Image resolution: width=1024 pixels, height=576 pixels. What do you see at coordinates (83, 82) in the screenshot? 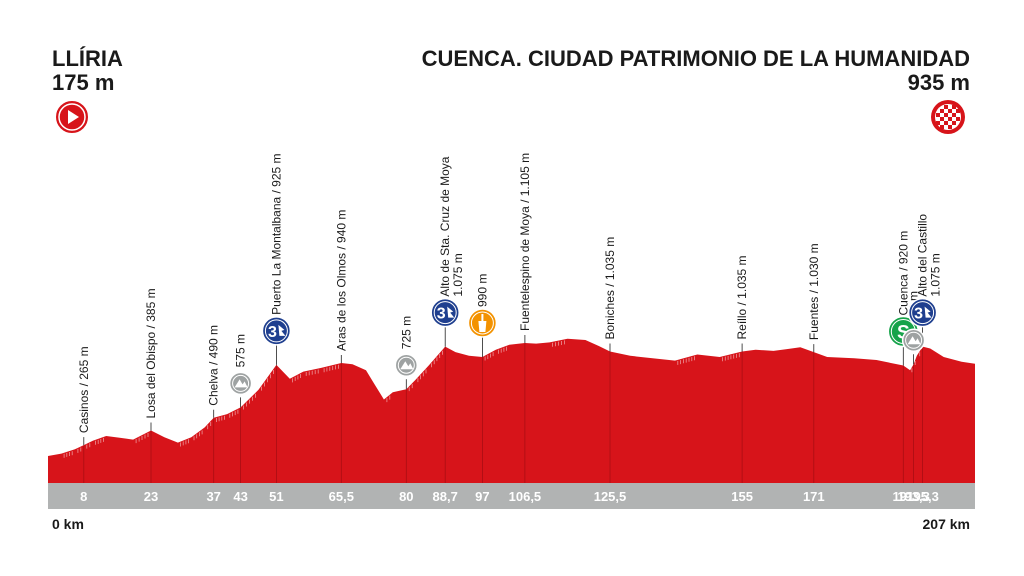
I see `start-altitude: 175 m` at bounding box center [83, 82].